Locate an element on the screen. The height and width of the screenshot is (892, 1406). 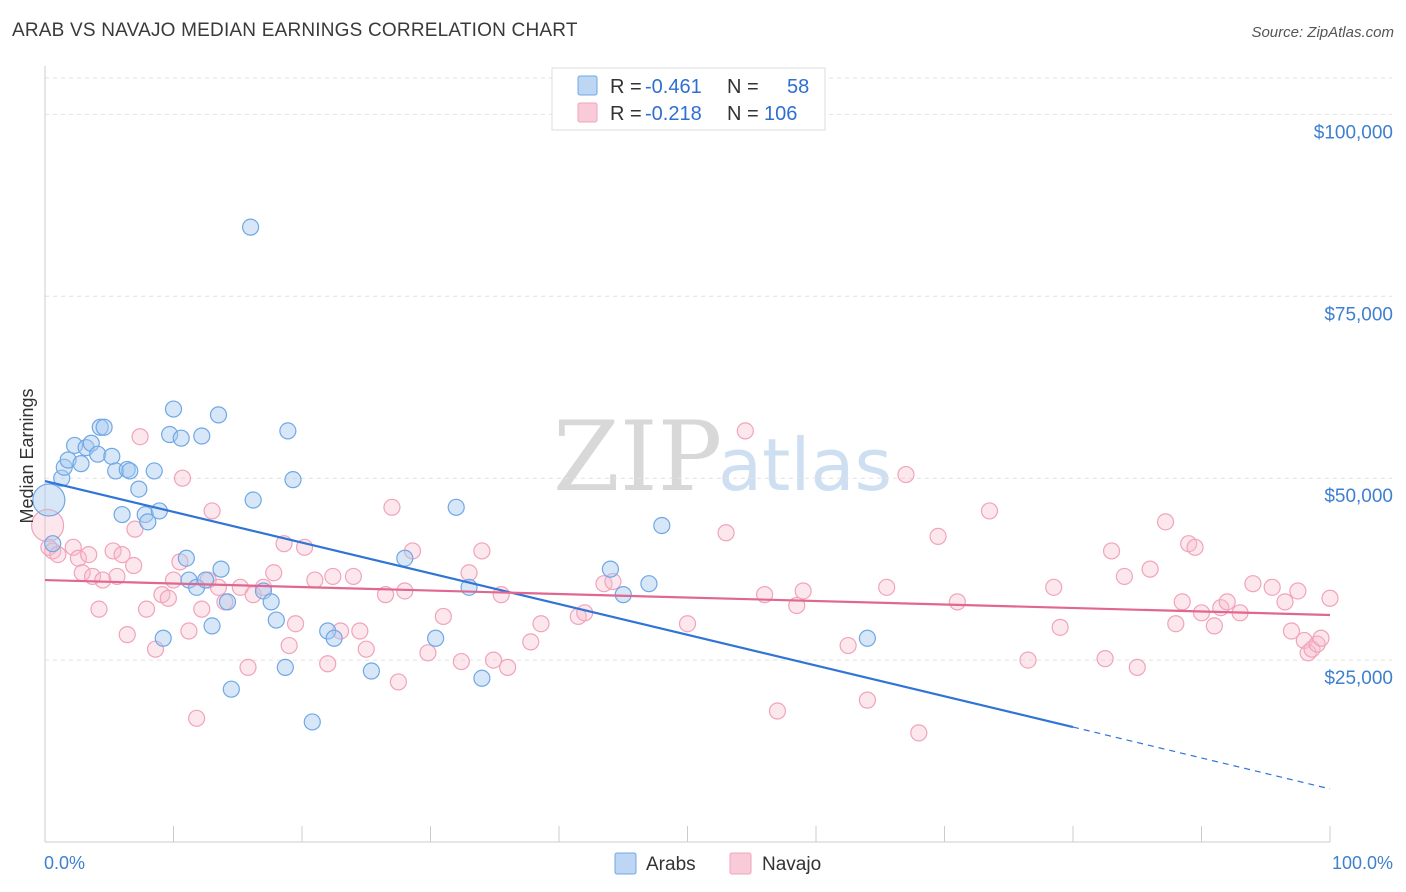
x-tick-label-0: 0.0% is located at coordinates (64, 863).